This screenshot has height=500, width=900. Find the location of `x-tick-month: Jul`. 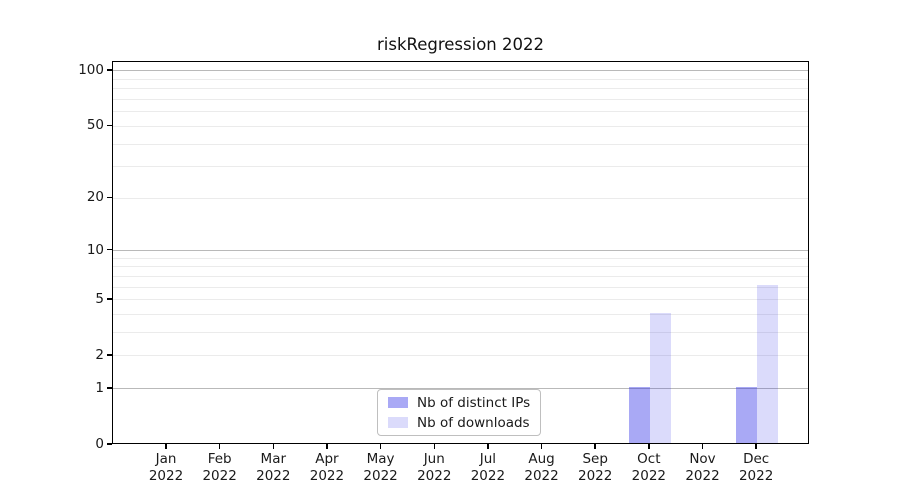

x-tick-month: Jul is located at coordinates (488, 459).